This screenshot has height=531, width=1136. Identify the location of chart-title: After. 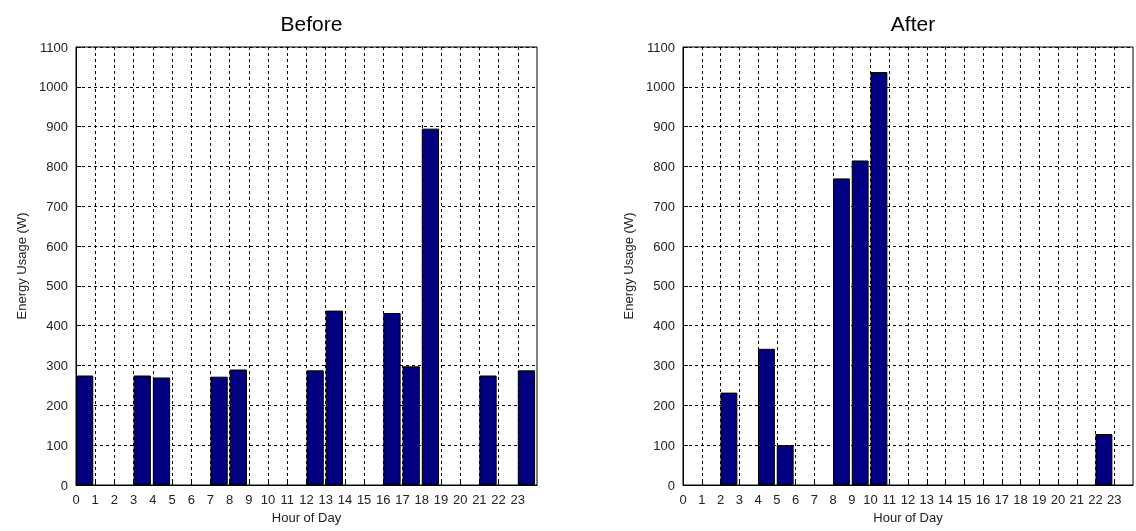
(913, 23).